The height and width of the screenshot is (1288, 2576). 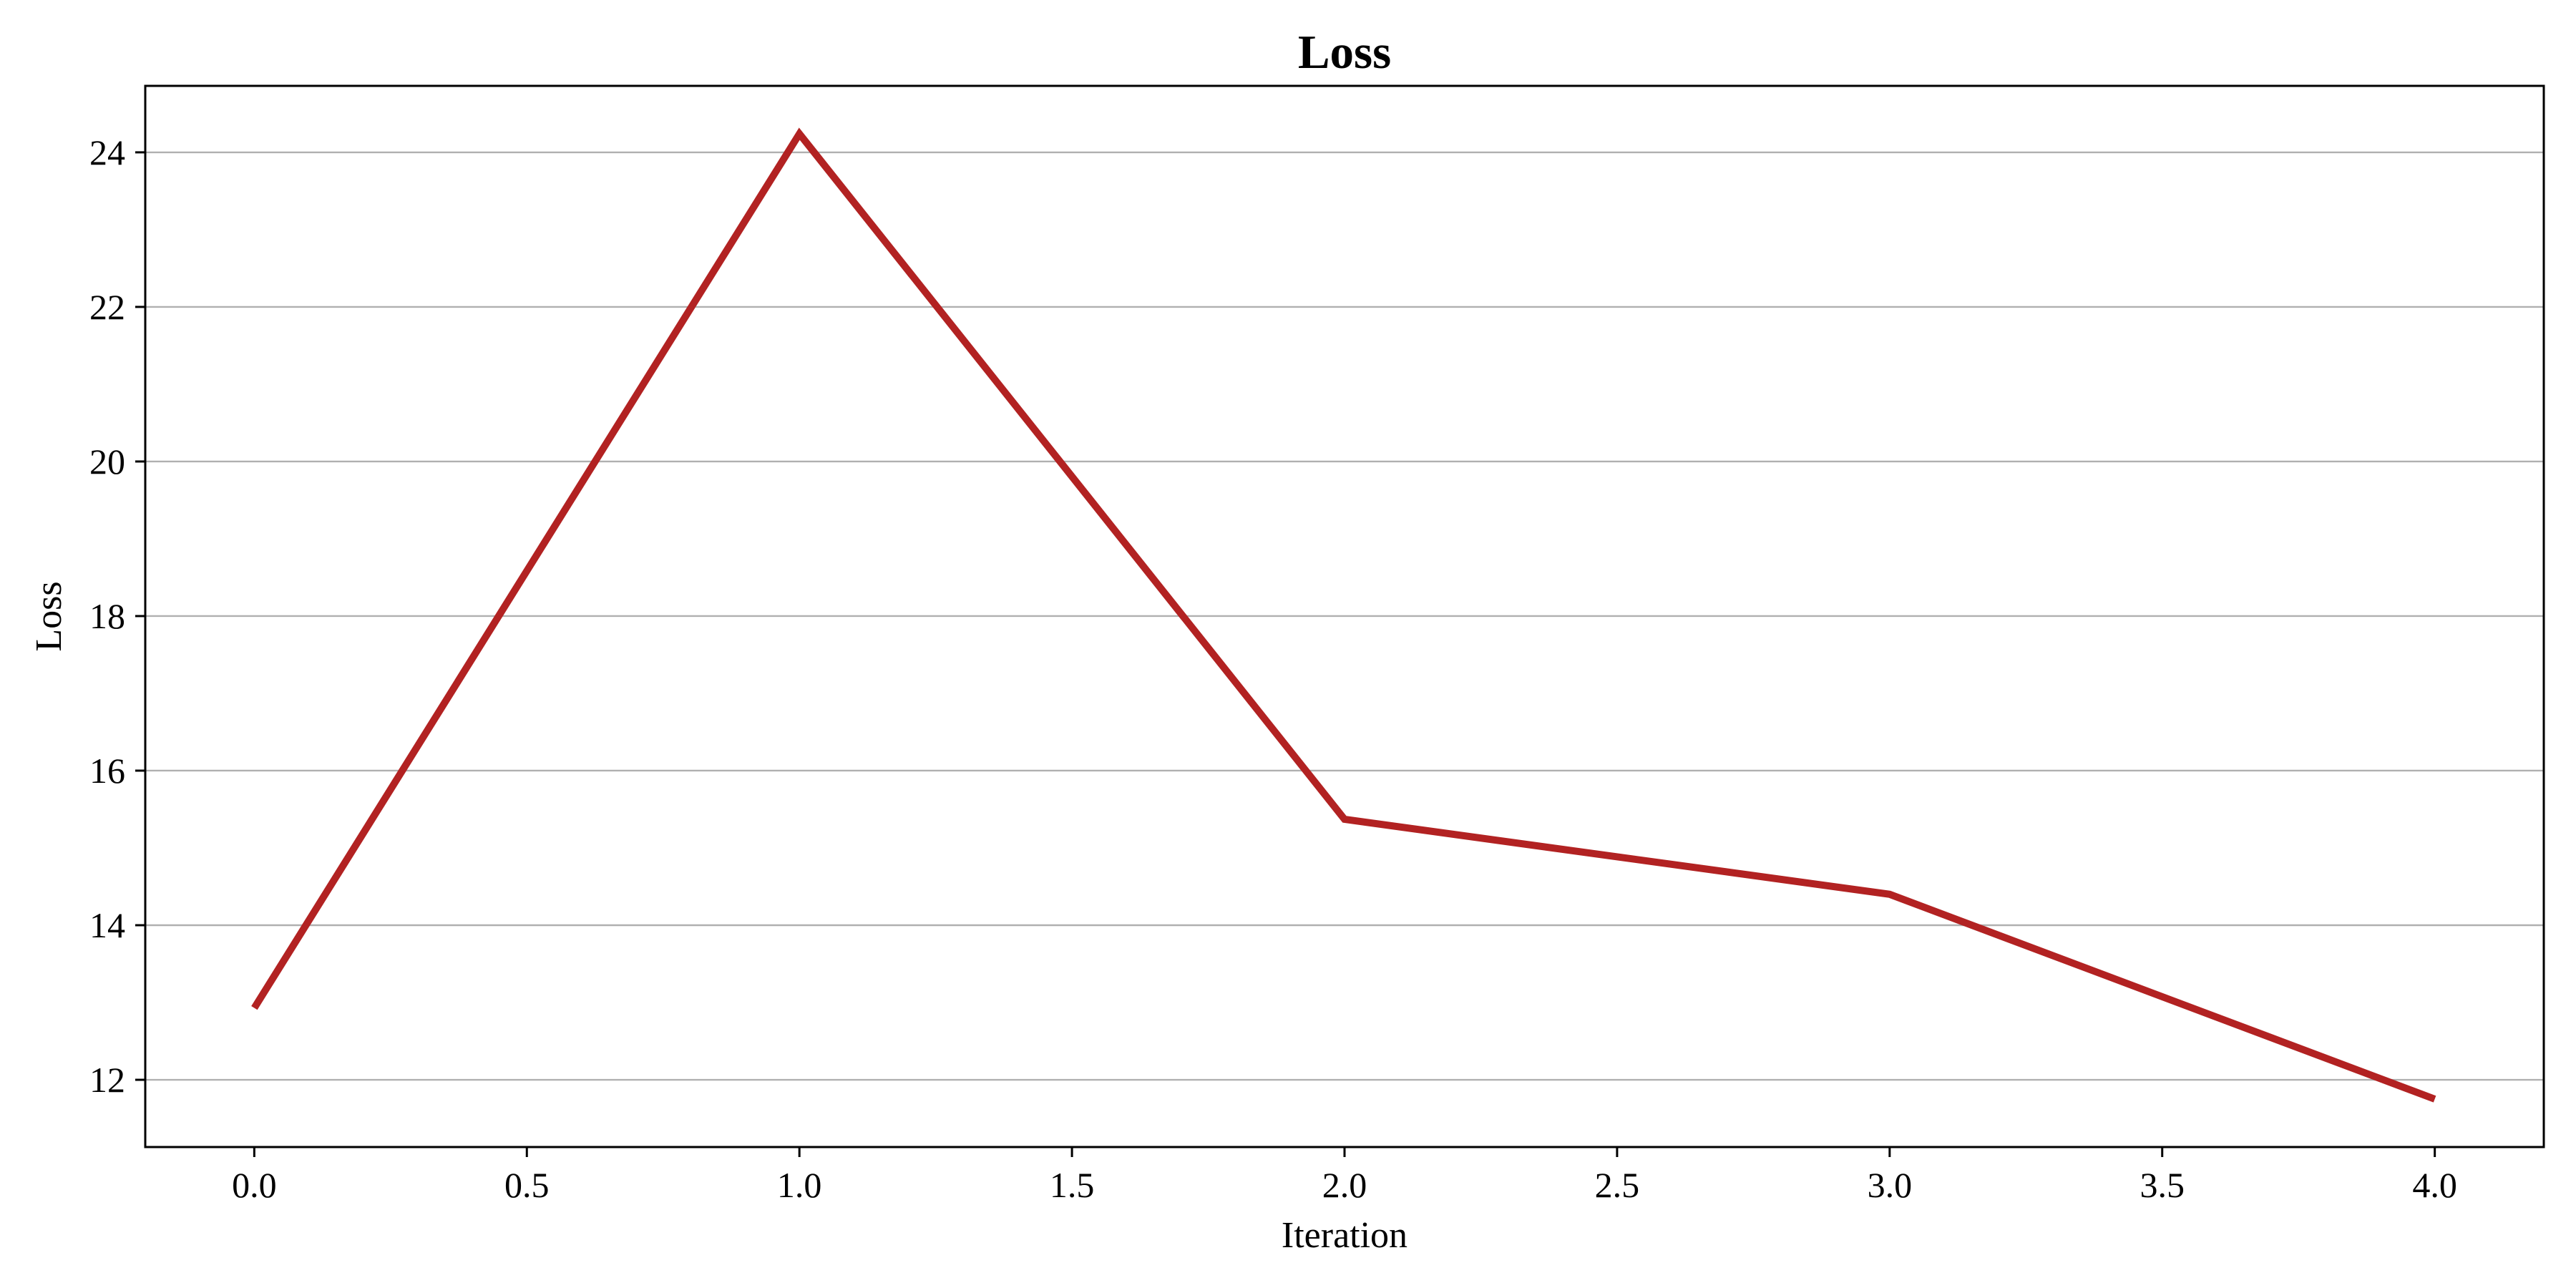 What do you see at coordinates (254, 1185) in the screenshot?
I see `x-tick-label: 0.0` at bounding box center [254, 1185].